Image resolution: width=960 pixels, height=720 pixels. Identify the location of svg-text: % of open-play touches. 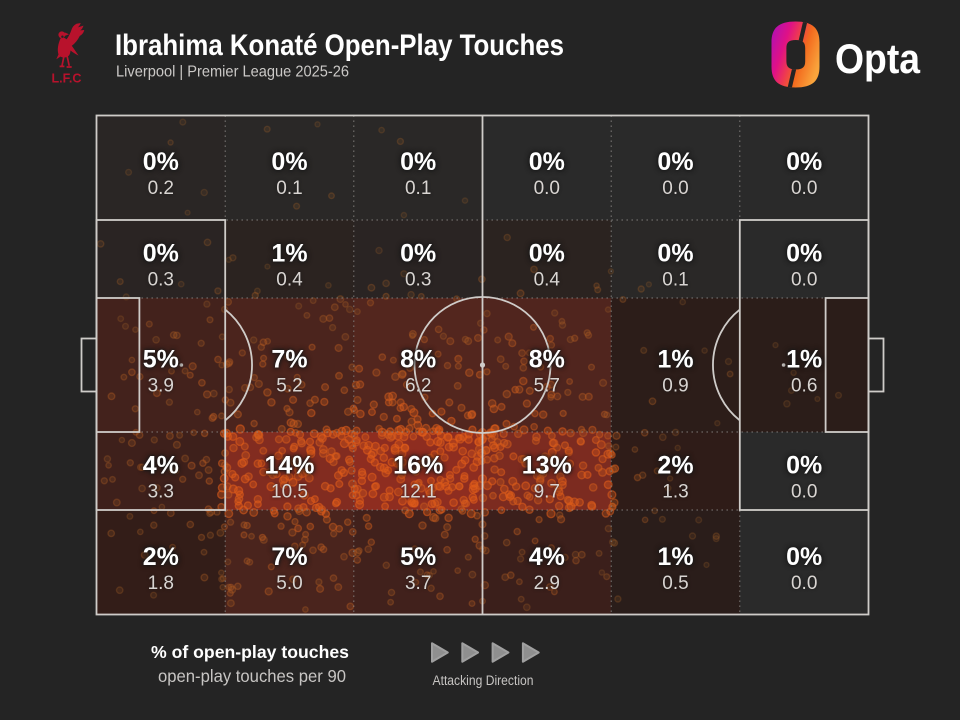
(250, 652).